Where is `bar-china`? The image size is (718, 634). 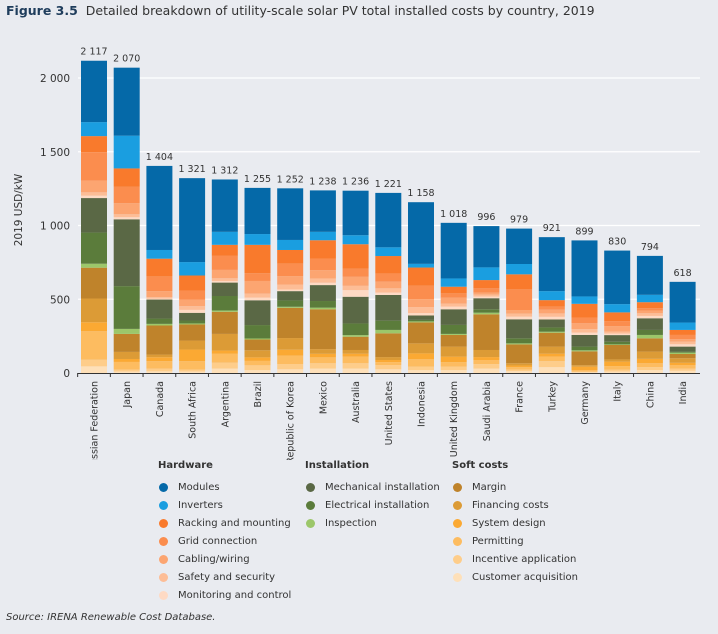 bar-china is located at coordinates (649, 314).